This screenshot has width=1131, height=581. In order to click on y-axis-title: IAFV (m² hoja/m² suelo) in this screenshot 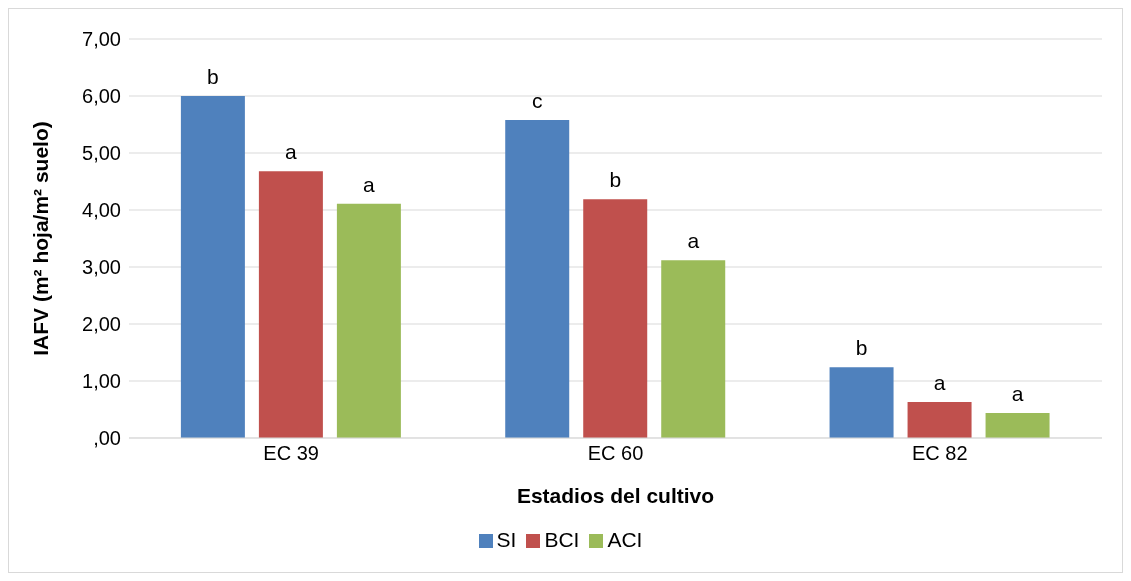, I will do `click(41, 238)`.